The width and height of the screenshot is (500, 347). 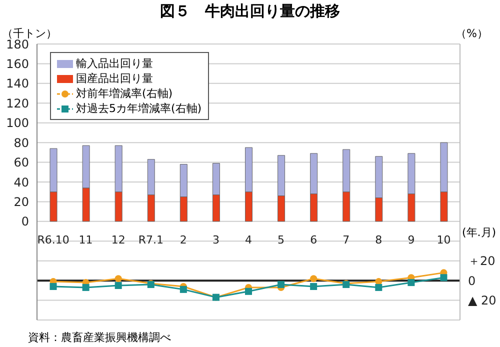 What do you see at coordinates (281, 239) in the screenshot?
I see `x-tick-label: 5` at bounding box center [281, 239].